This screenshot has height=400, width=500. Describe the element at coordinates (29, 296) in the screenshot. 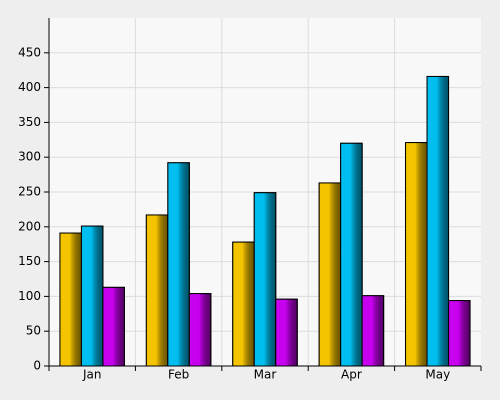

I see `y-tick-label: 100` at that location.